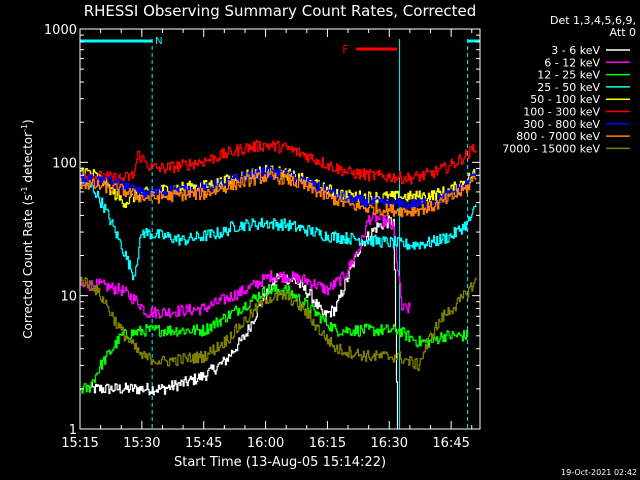 This screenshot has width=640, height=480. I want to click on y-tick-label-2: 100, so click(64, 163).